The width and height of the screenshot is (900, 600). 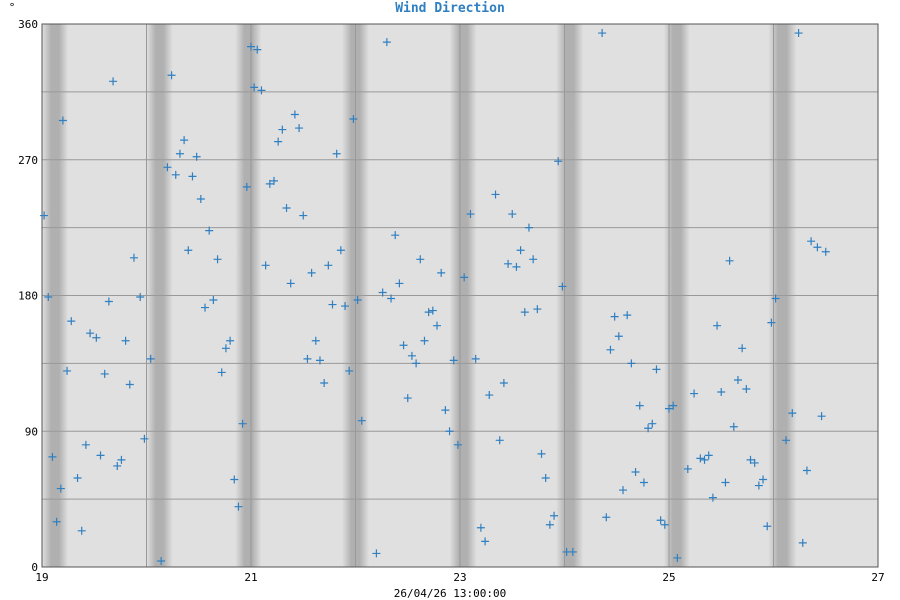 I want to click on y-tick-label: 360, so click(x=28, y=24).